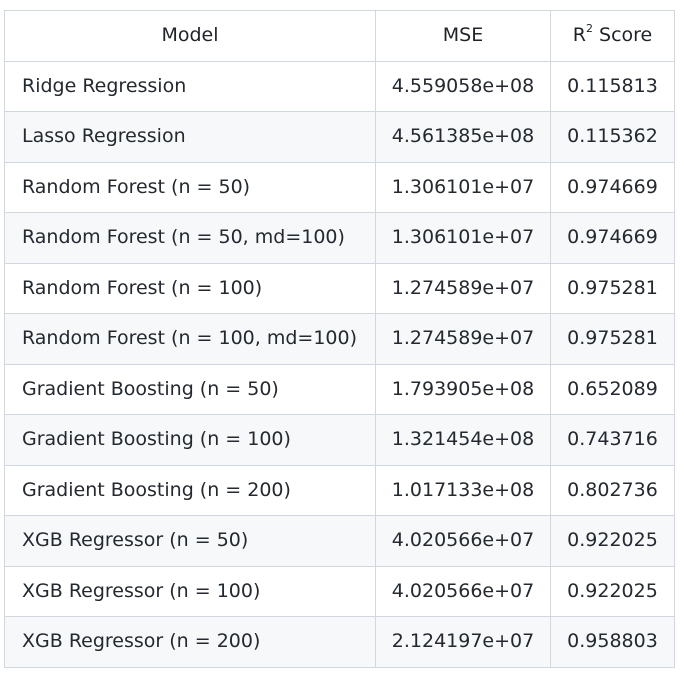 The height and width of the screenshot is (685, 684). What do you see at coordinates (463, 36) in the screenshot?
I see `header-mse: MSE` at bounding box center [463, 36].